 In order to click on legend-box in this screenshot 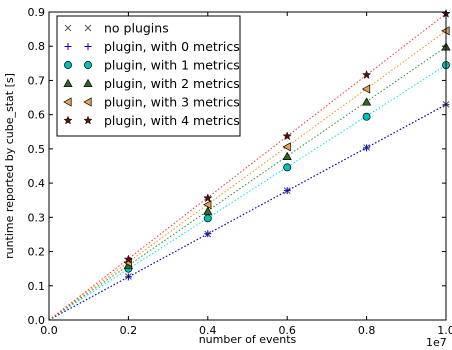, I will do `click(148, 76)`.